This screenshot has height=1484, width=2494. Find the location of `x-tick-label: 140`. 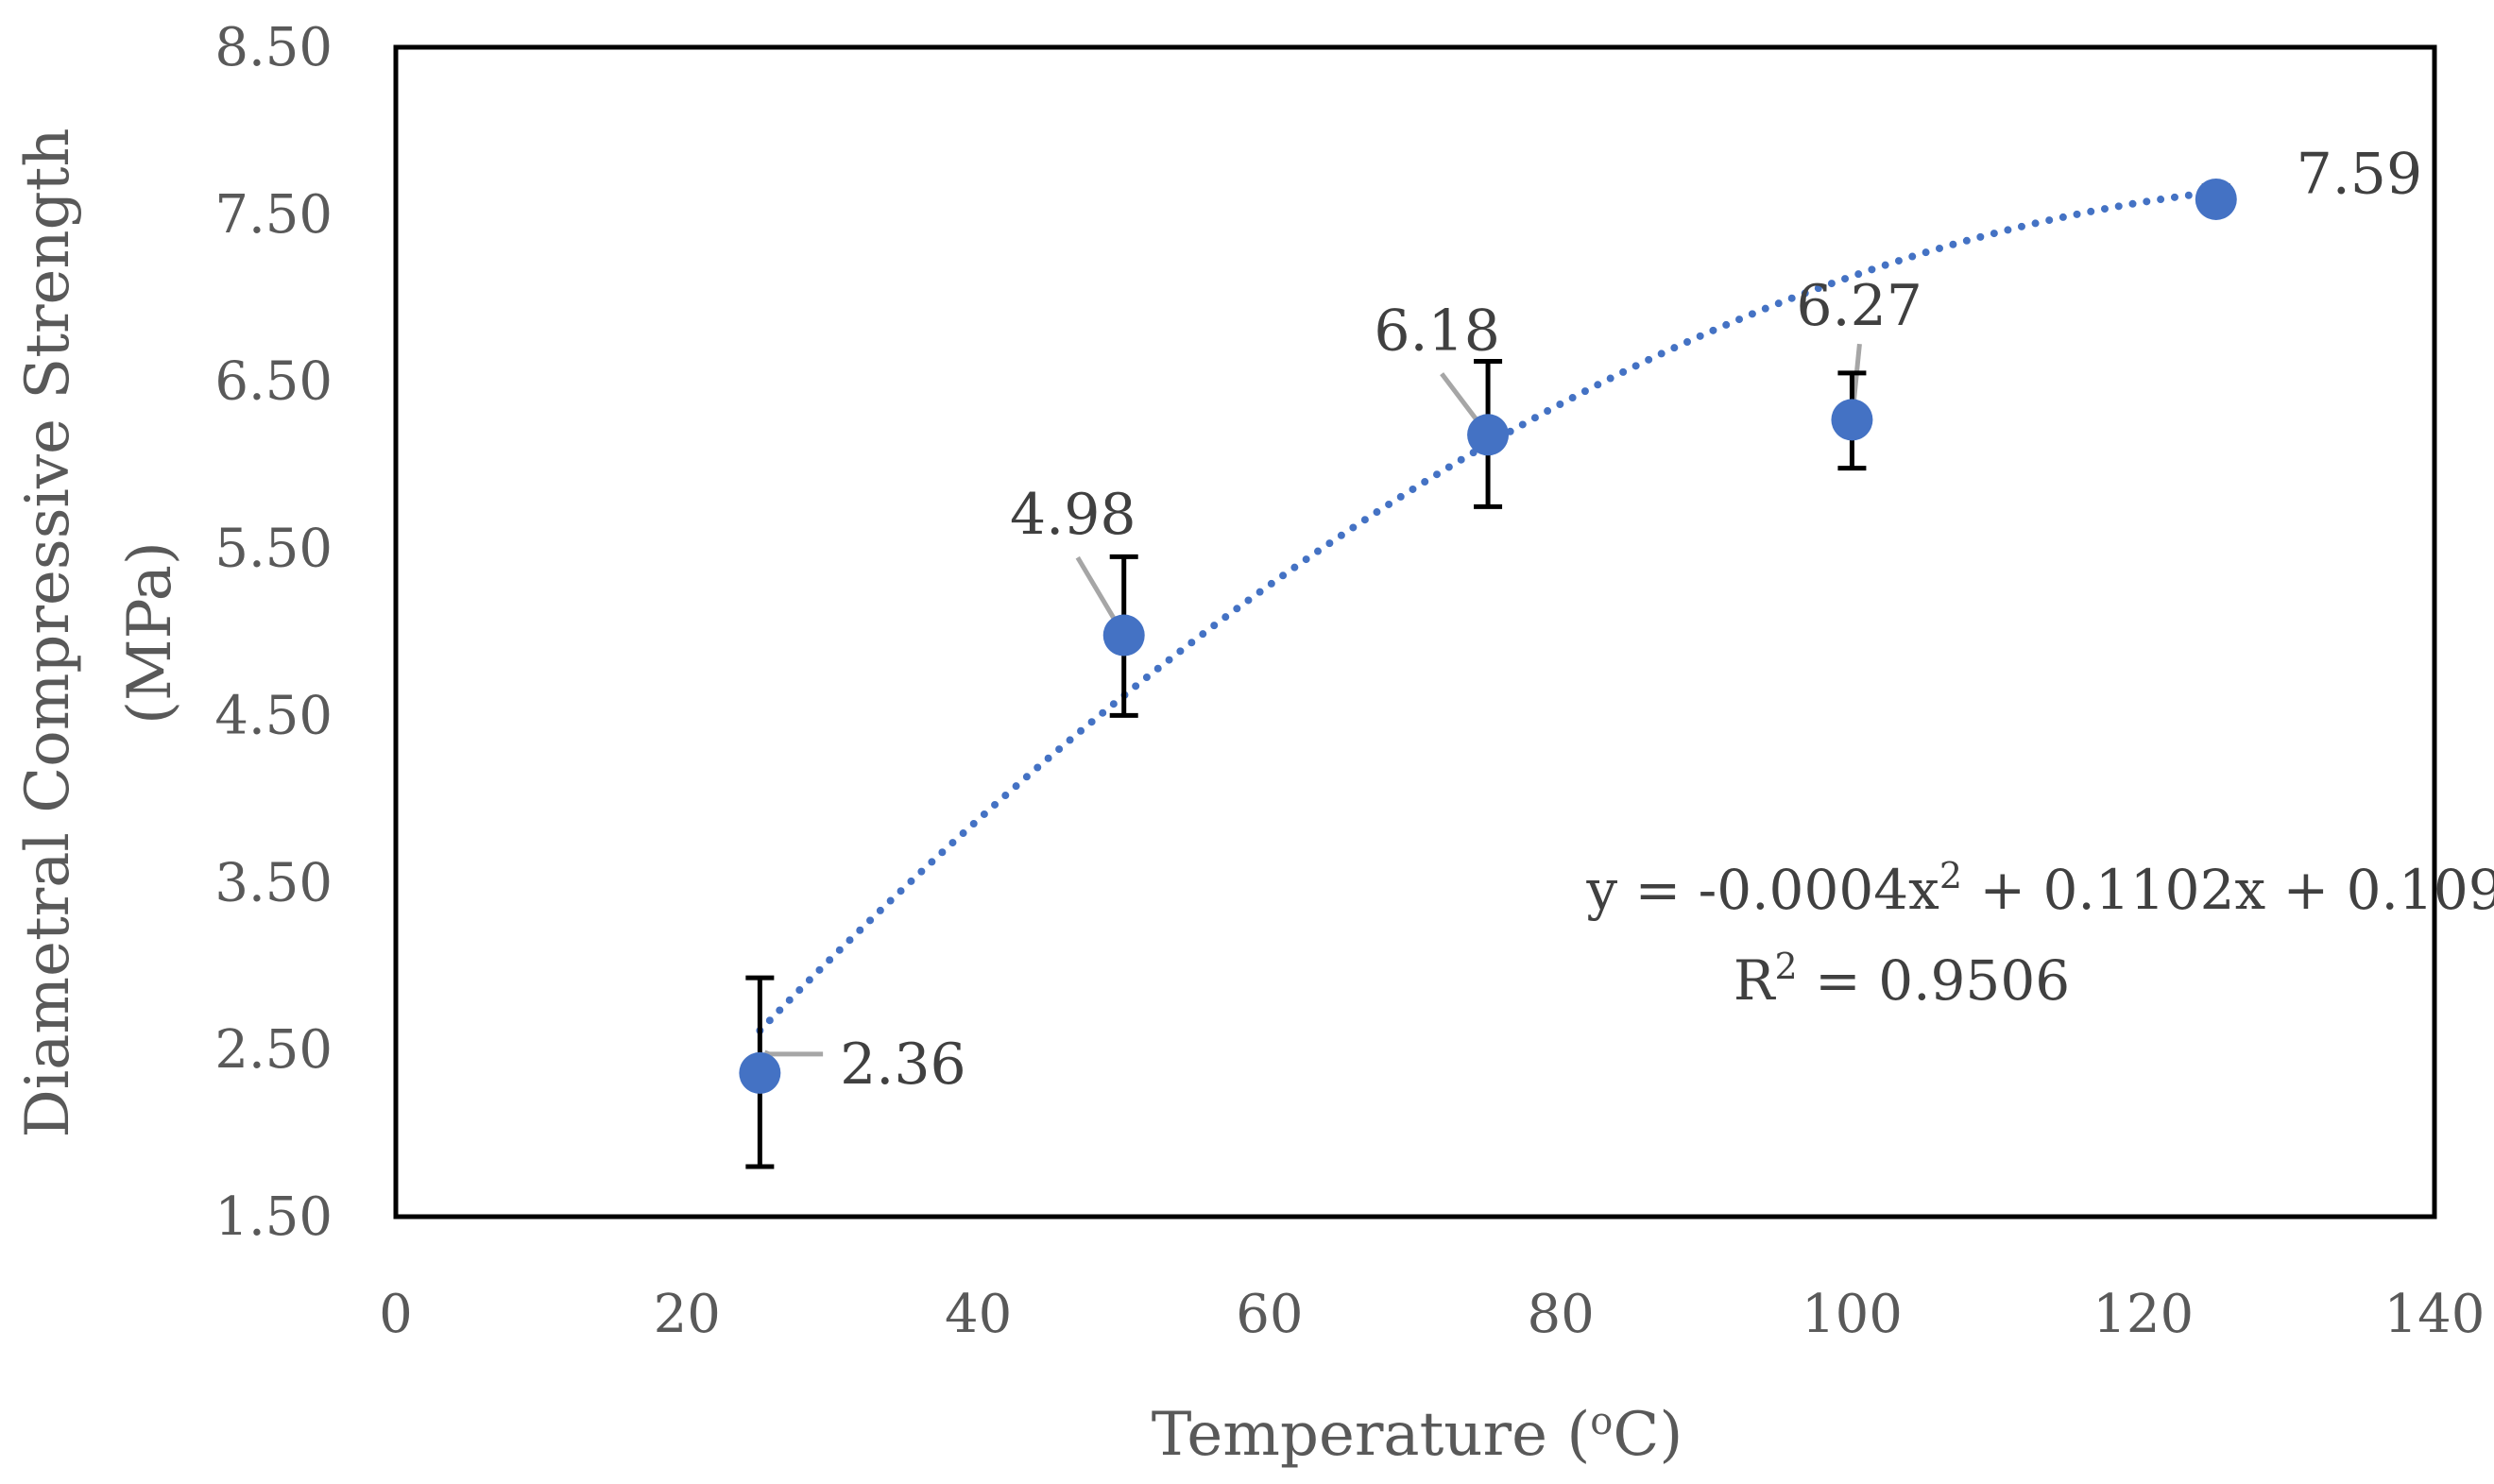

x-tick-label: 140 is located at coordinates (2434, 1315).